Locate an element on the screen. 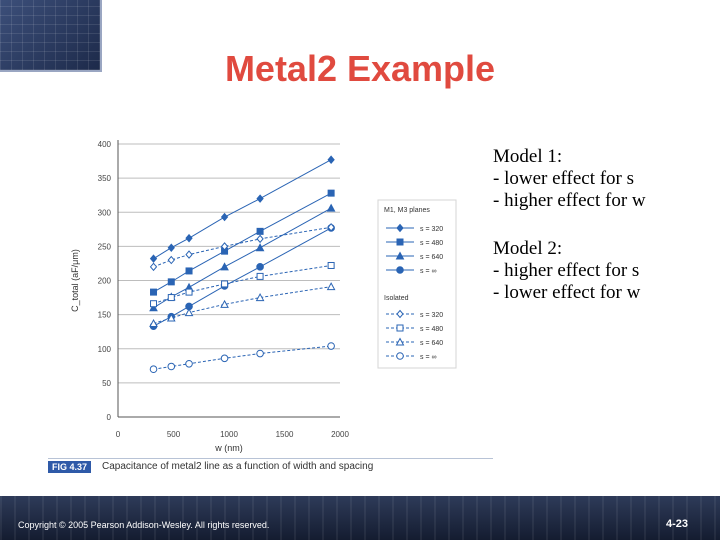 Image resolution: width=720 pixels, height=540 pixels. series-planes-circle is located at coordinates (242, 277).